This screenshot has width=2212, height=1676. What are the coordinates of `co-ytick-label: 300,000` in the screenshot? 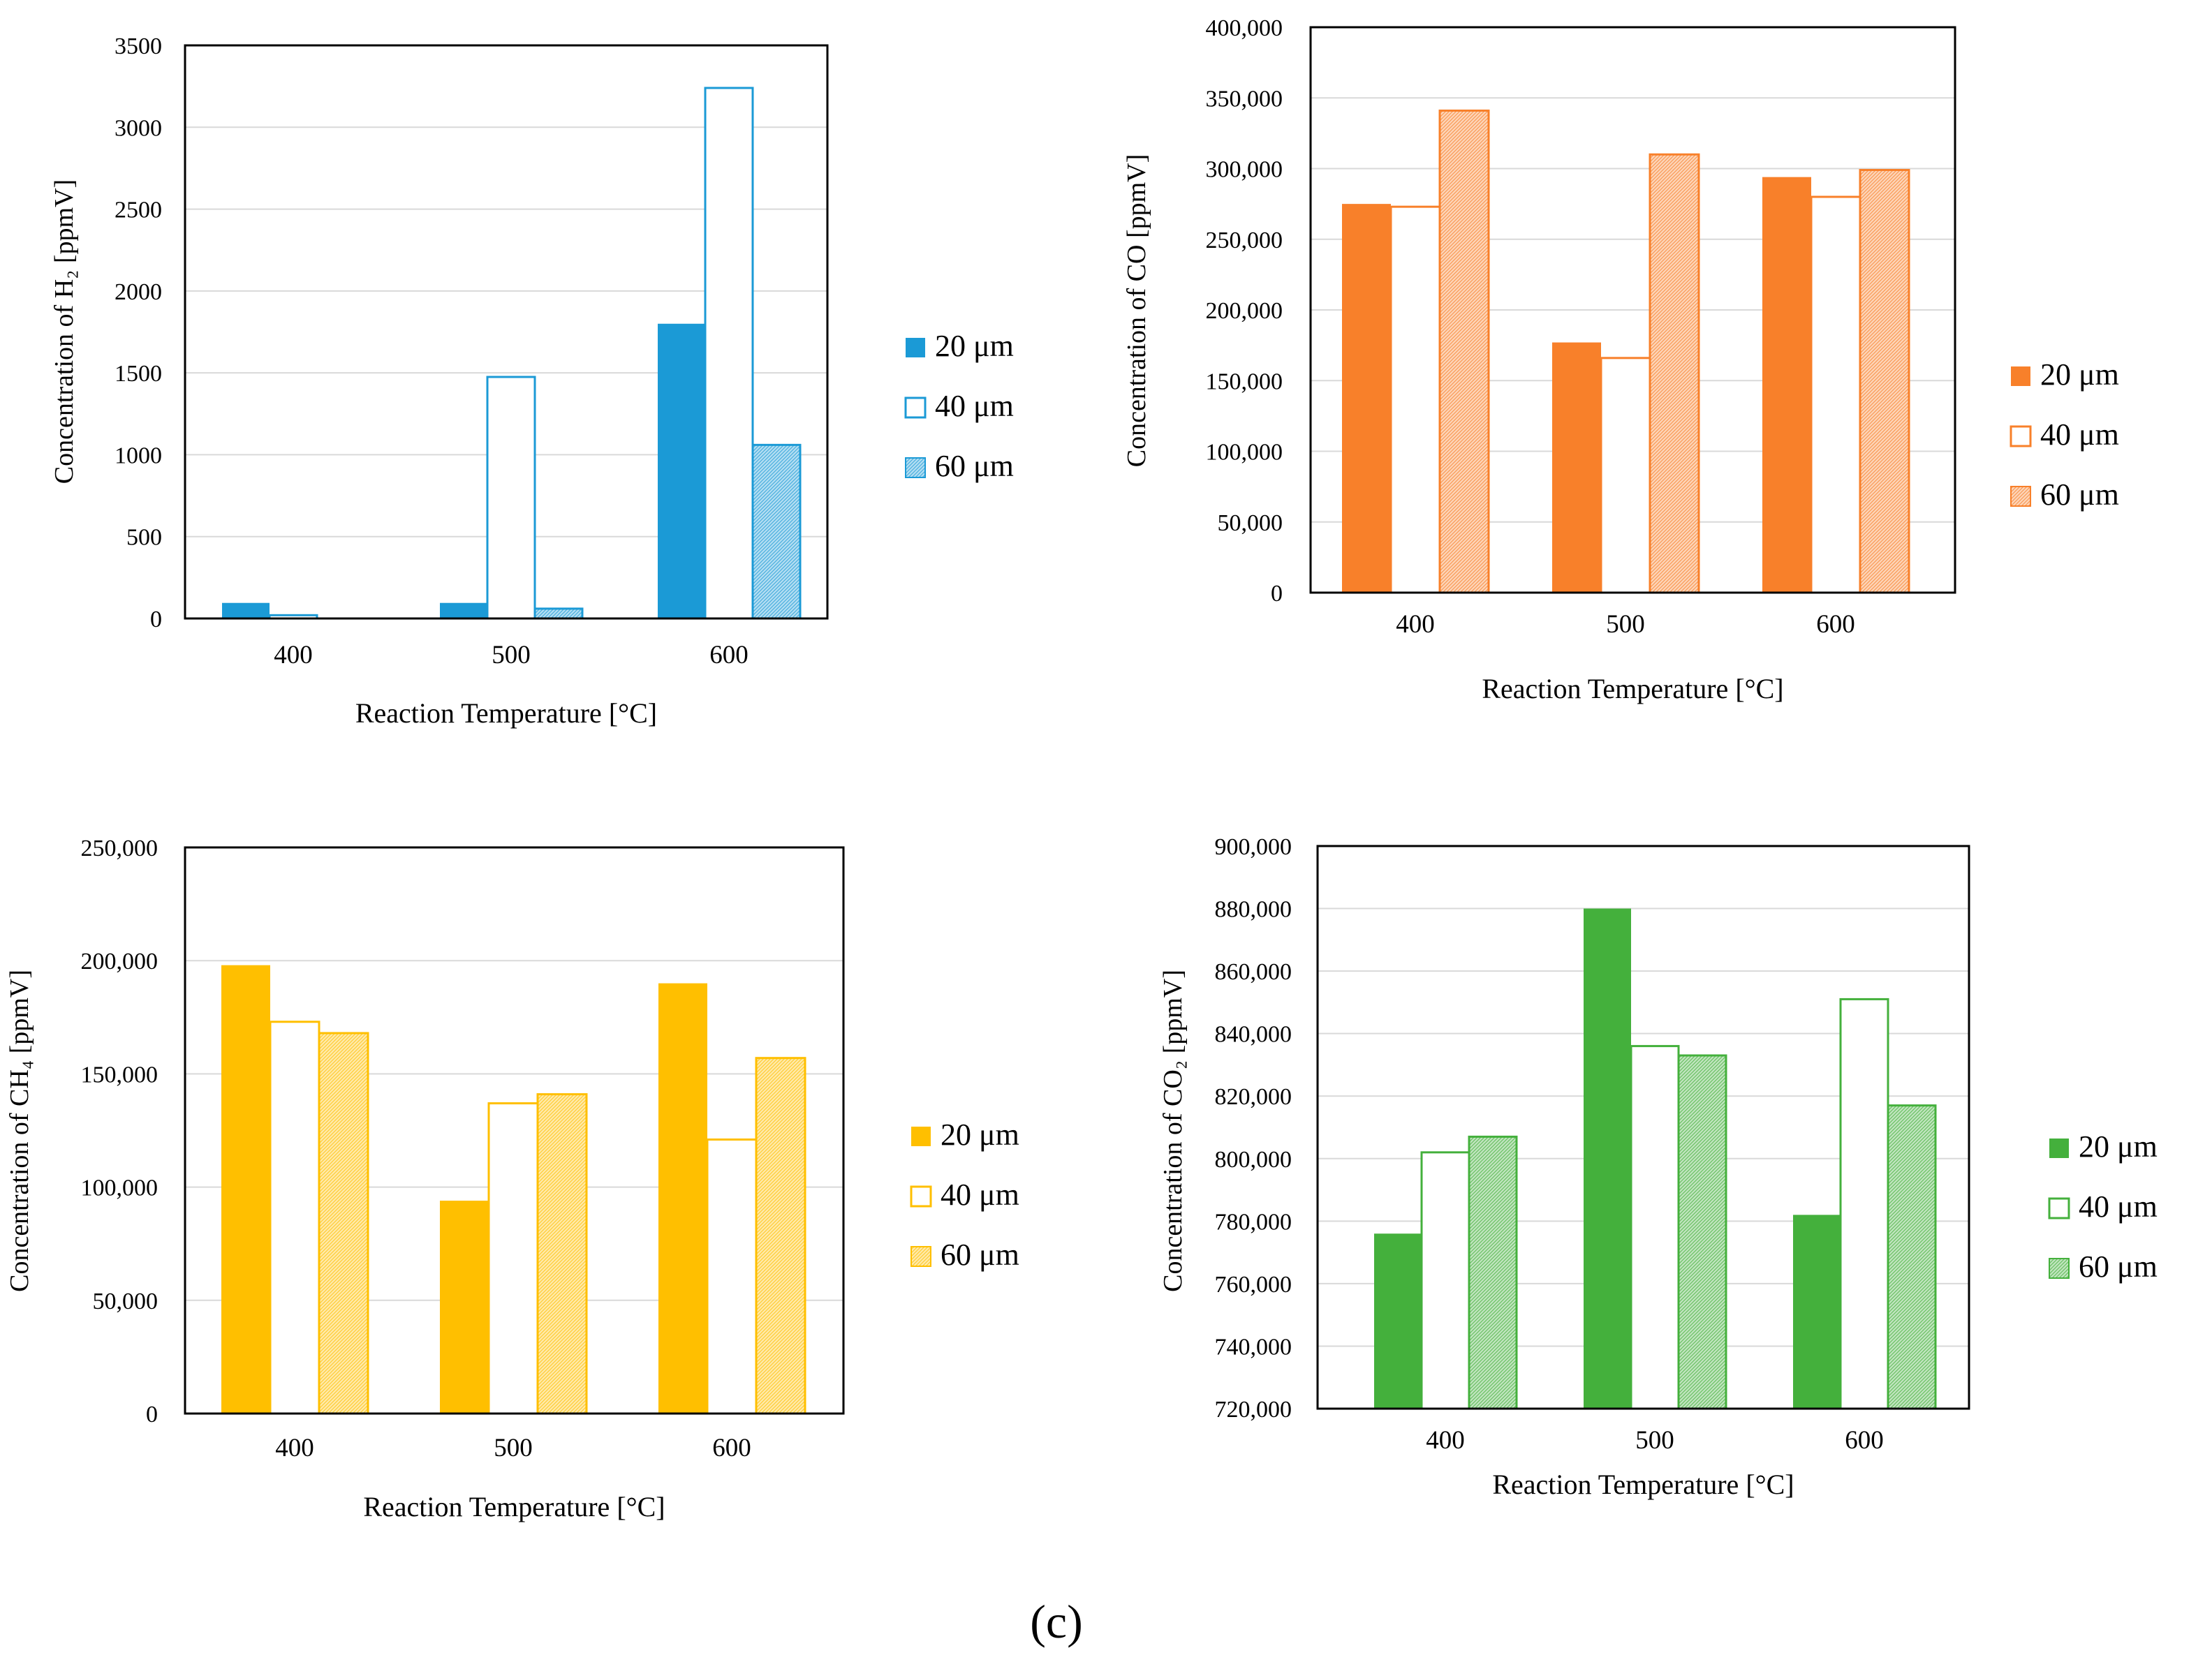 It's located at (1244, 170).